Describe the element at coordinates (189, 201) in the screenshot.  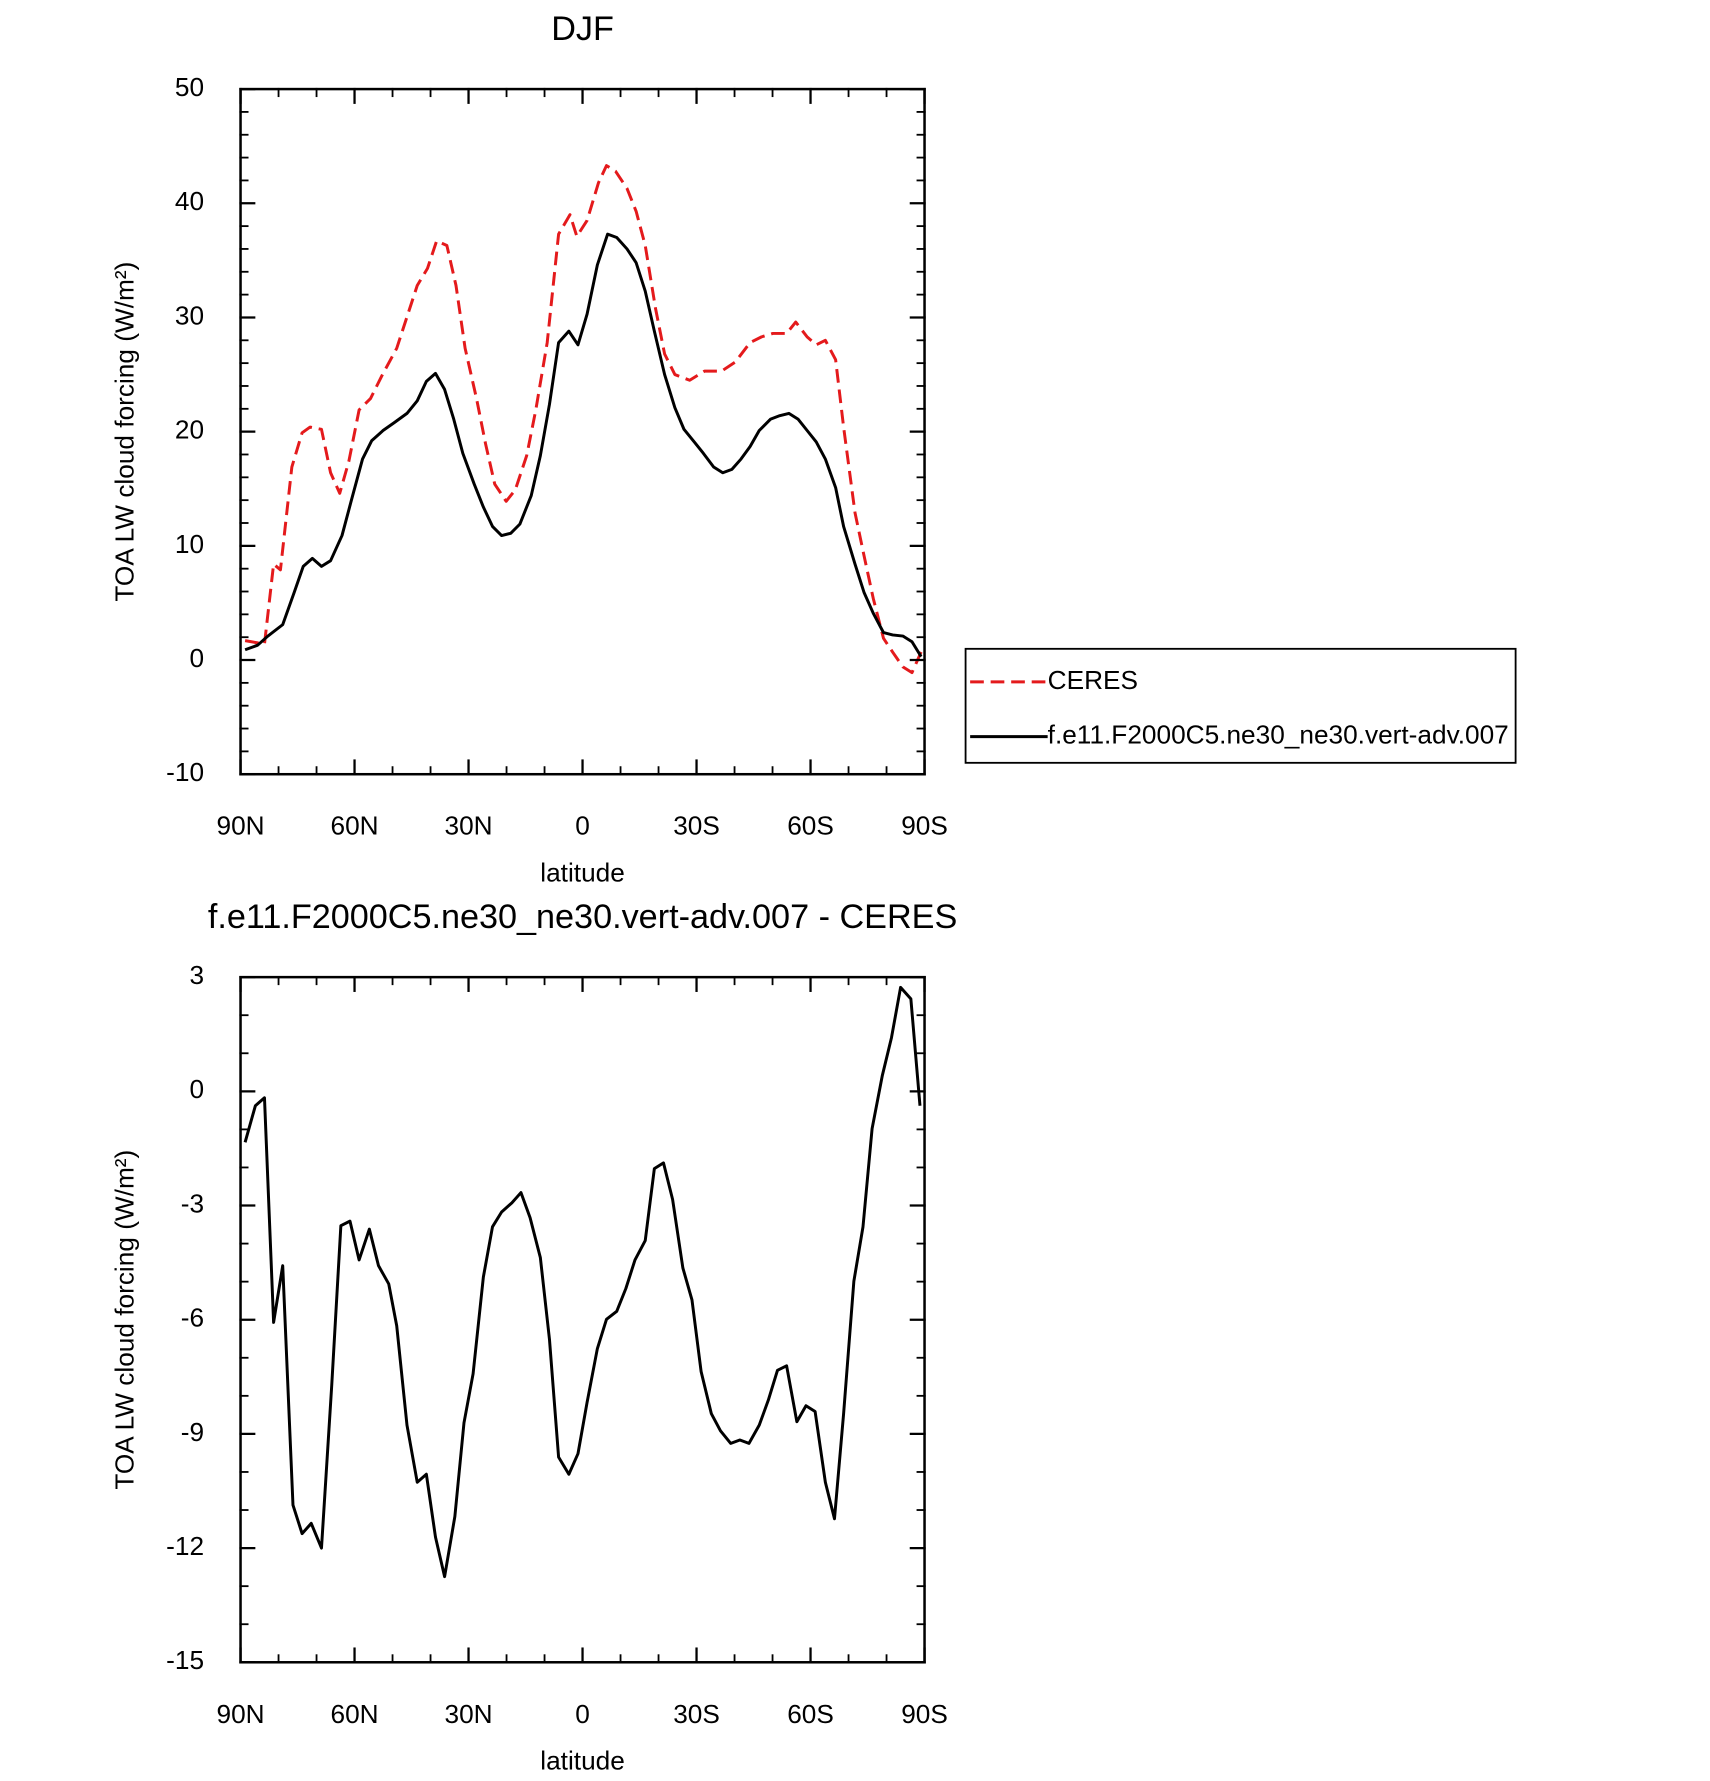
I see `y-tick-label: 40` at that location.